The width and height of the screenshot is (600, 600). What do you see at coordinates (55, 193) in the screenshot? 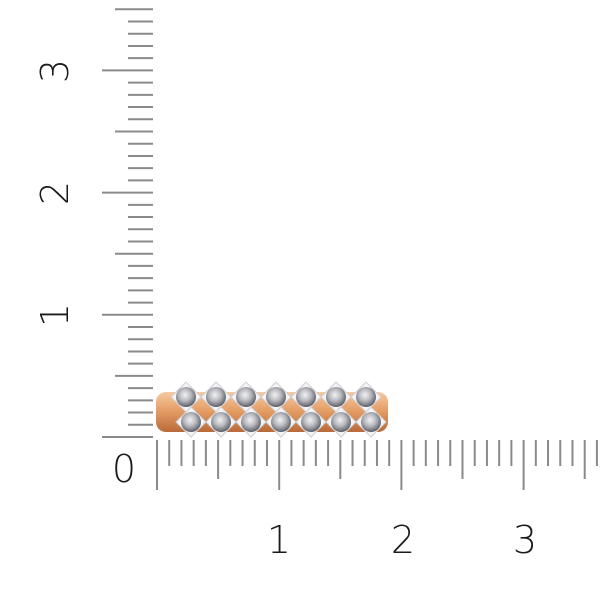
I see `vertical-label-2: 2` at bounding box center [55, 193].